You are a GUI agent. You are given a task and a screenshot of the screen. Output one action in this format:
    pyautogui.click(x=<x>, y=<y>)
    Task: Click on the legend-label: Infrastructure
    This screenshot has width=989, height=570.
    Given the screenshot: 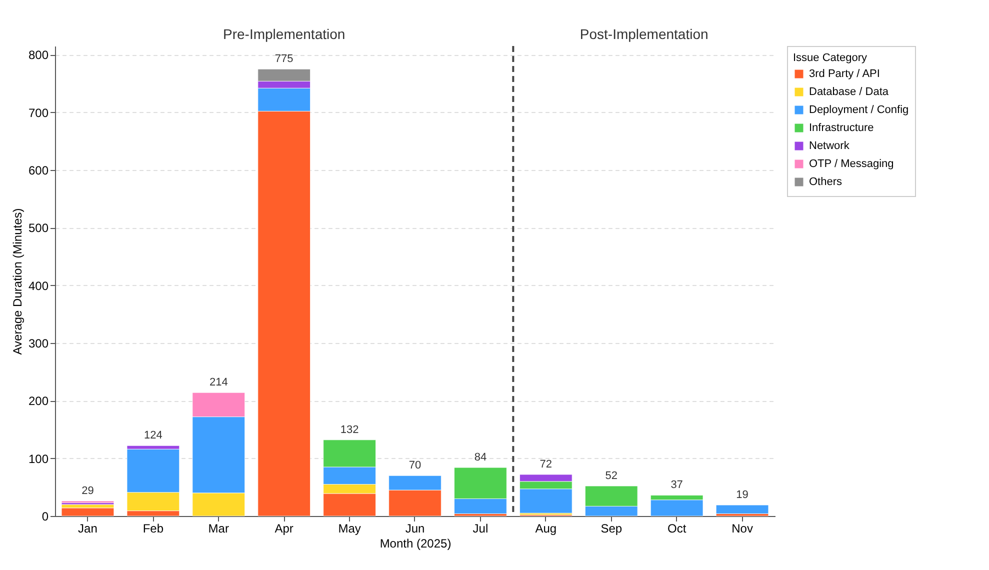 What is the action you would take?
    pyautogui.click(x=841, y=128)
    